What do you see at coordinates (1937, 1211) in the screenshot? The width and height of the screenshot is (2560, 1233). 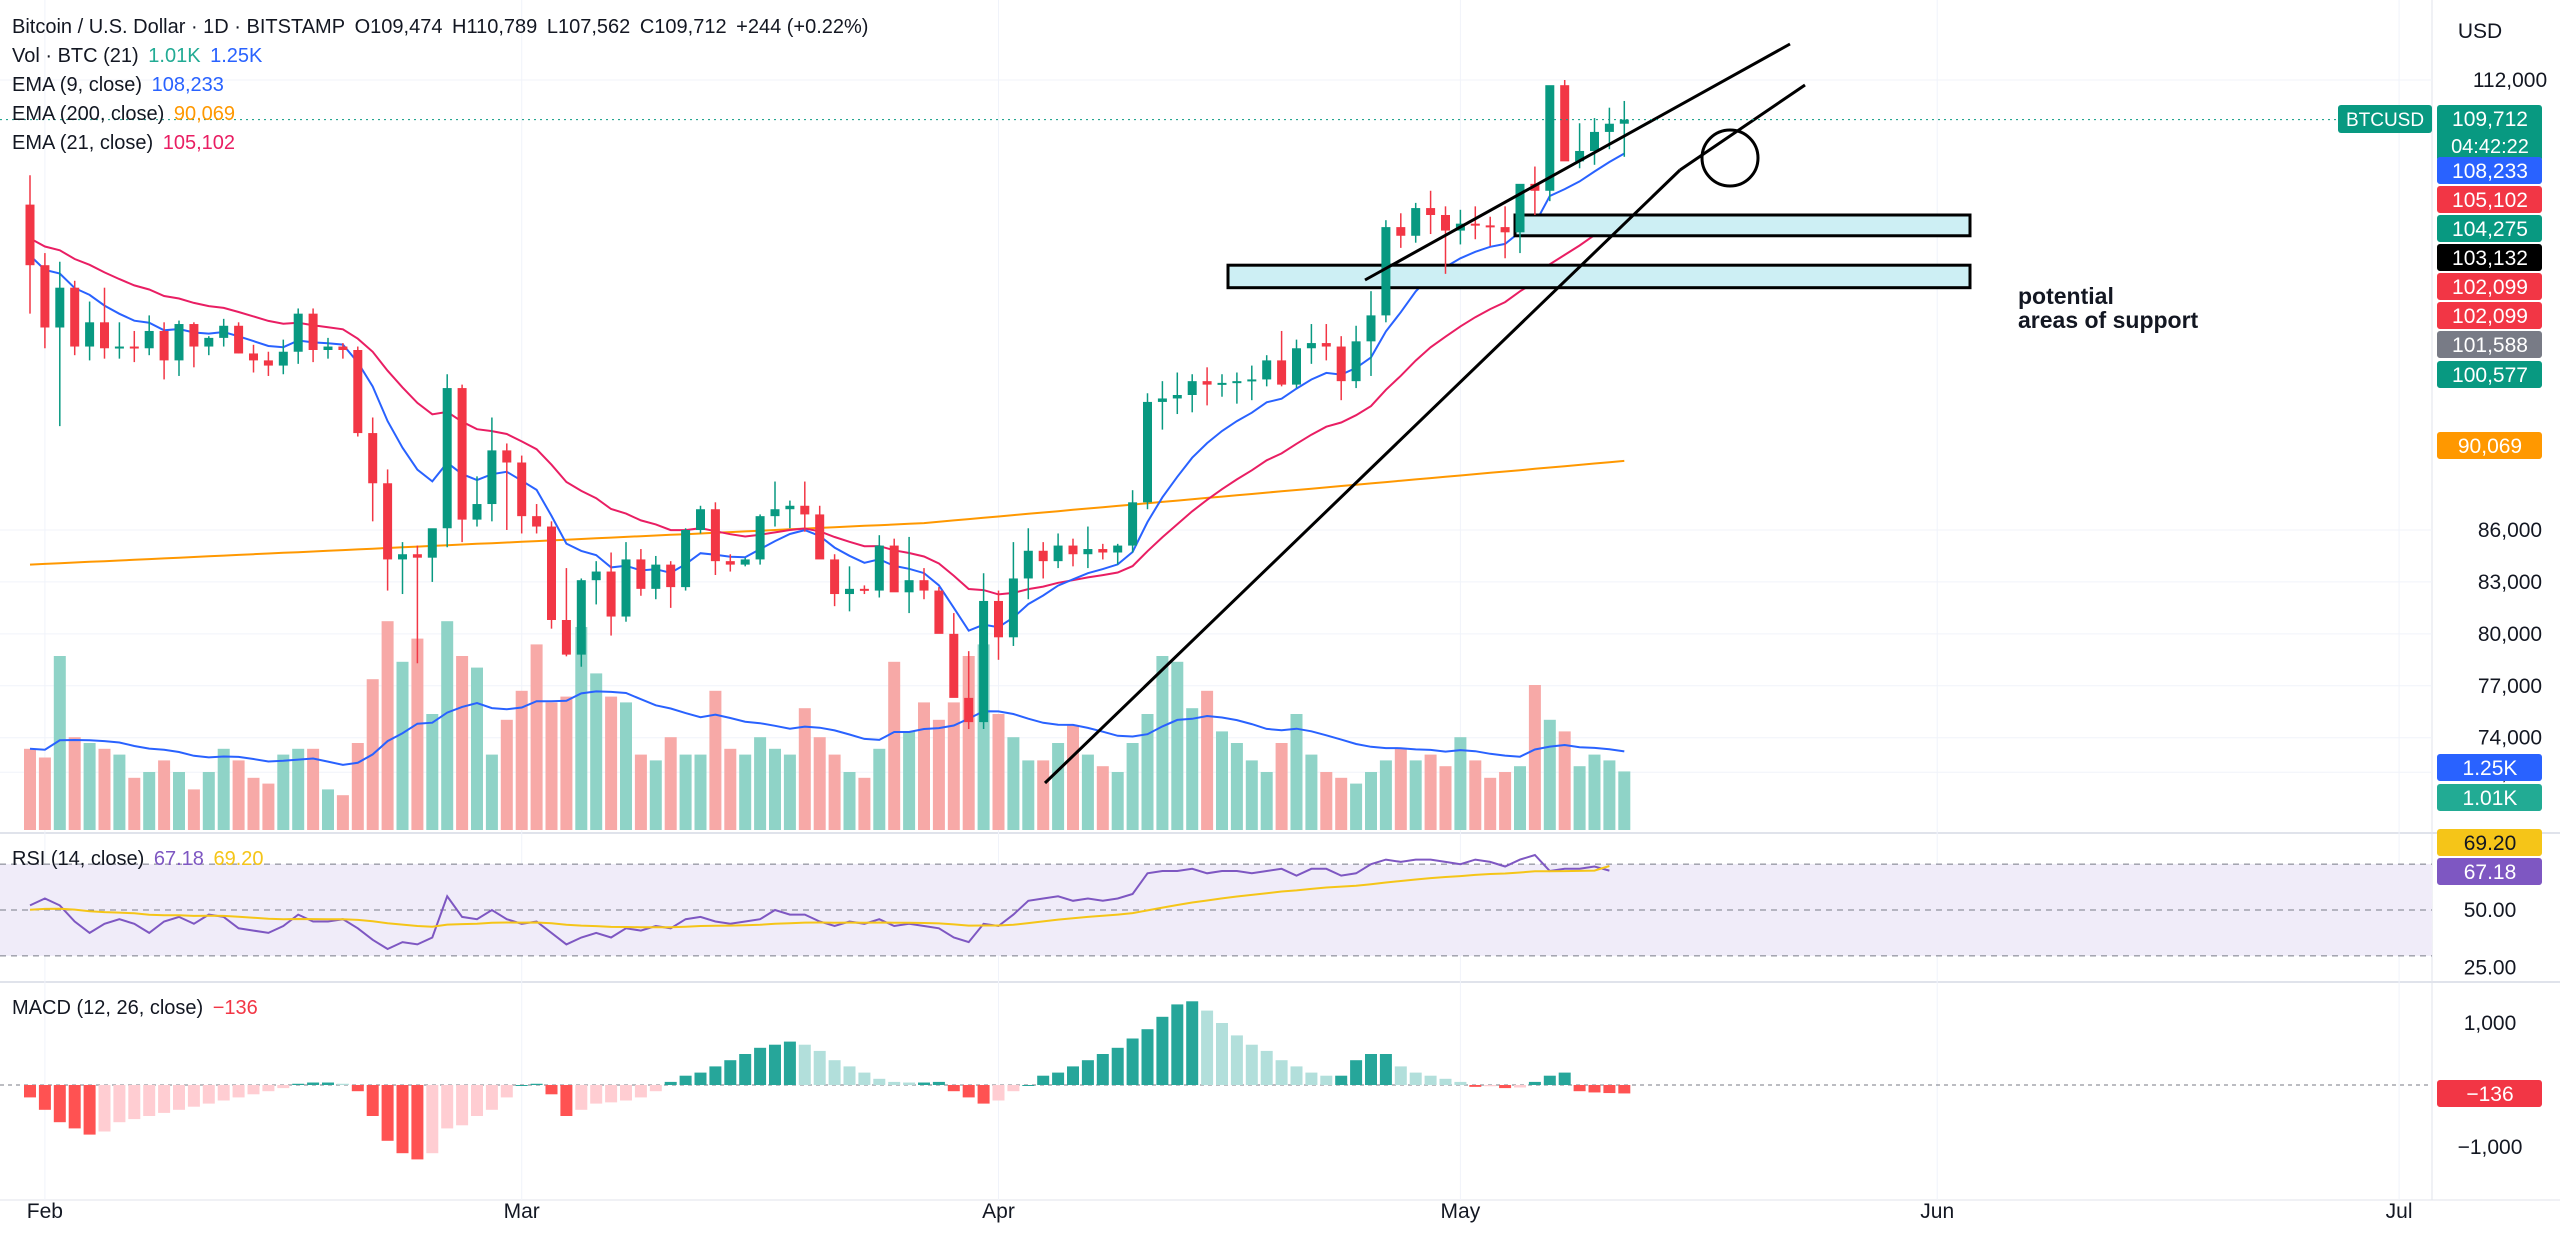 I see `time-tick-label: Jun` at bounding box center [1937, 1211].